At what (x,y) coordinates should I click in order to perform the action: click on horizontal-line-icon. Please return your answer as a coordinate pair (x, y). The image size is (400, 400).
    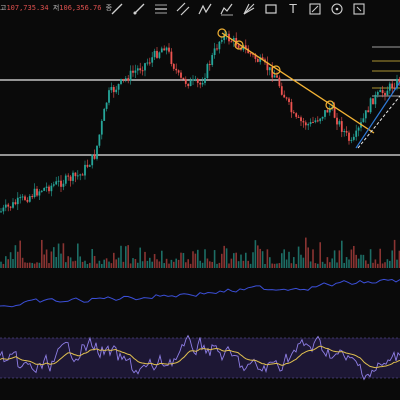
    Looking at the image, I should click on (161, 9).